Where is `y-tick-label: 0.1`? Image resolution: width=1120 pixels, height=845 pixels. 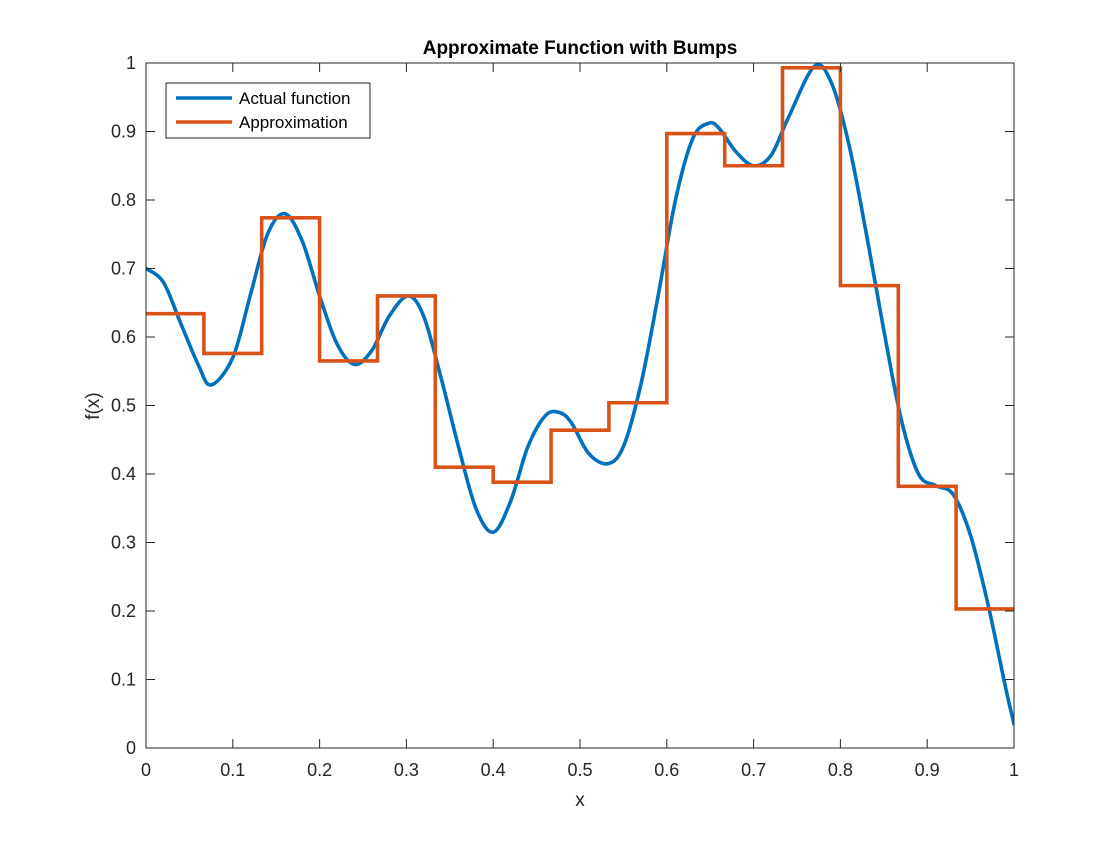 y-tick-label: 0.1 is located at coordinates (123, 680).